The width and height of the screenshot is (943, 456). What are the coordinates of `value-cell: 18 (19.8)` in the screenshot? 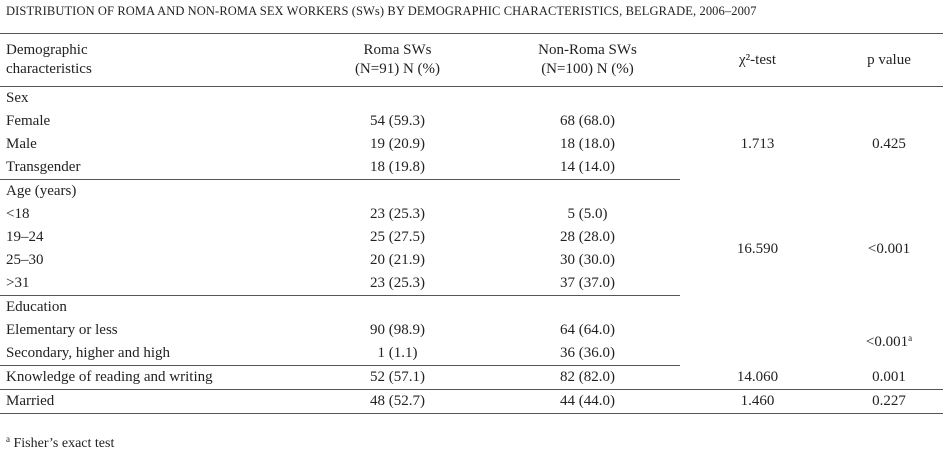 It's located at (397, 168).